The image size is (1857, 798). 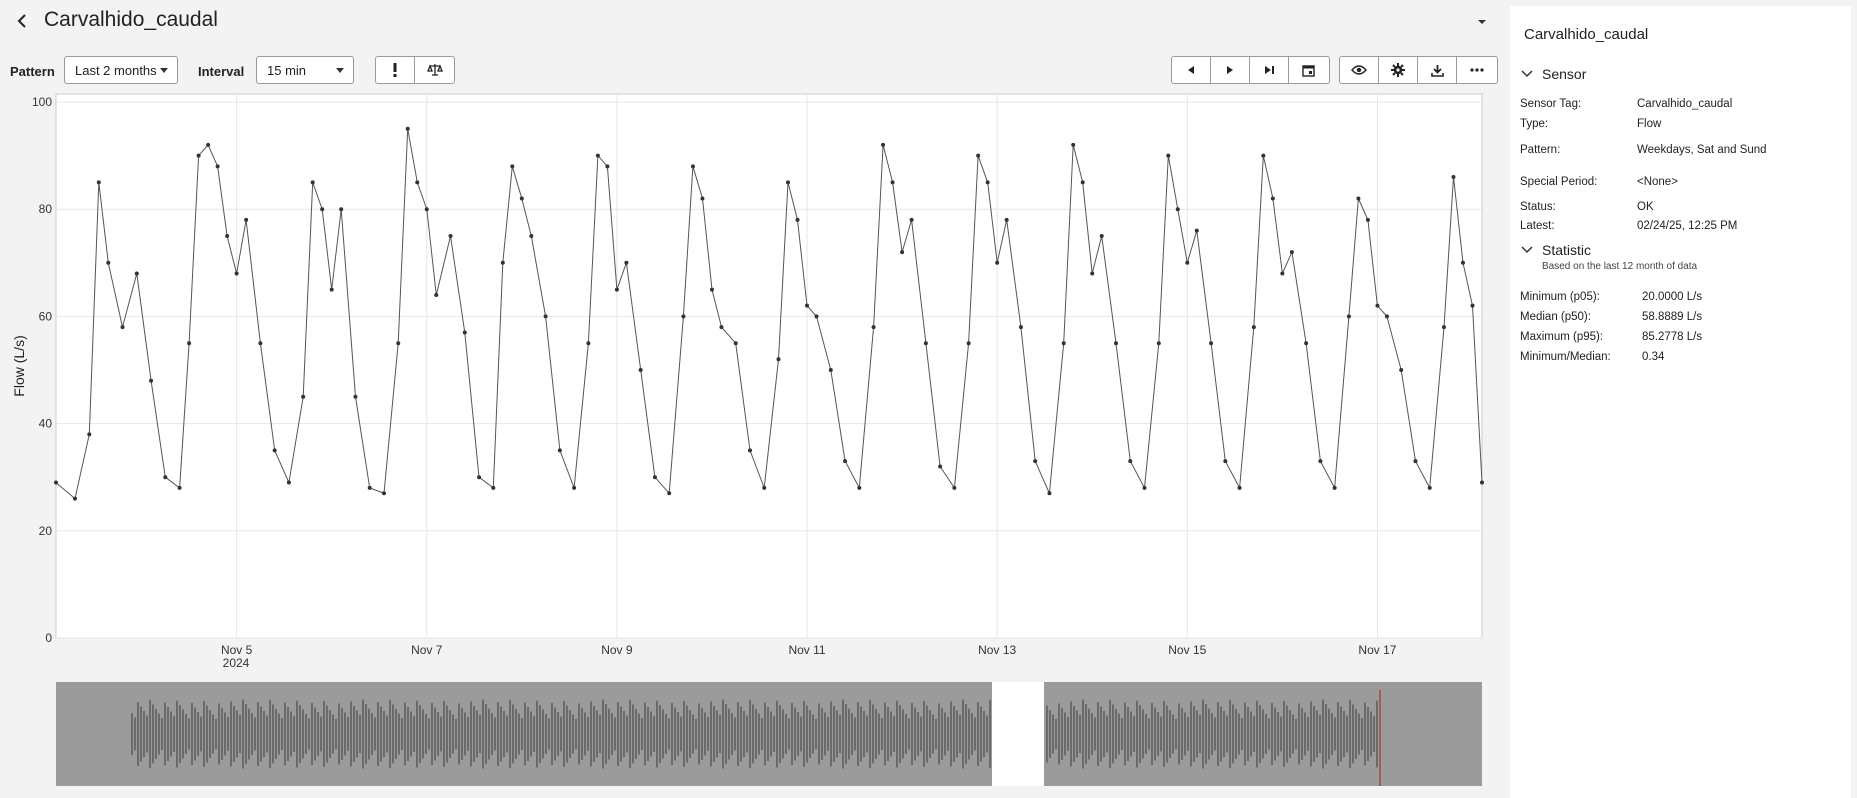 What do you see at coordinates (1567, 250) in the screenshot?
I see `statistic-section-title: Statistic` at bounding box center [1567, 250].